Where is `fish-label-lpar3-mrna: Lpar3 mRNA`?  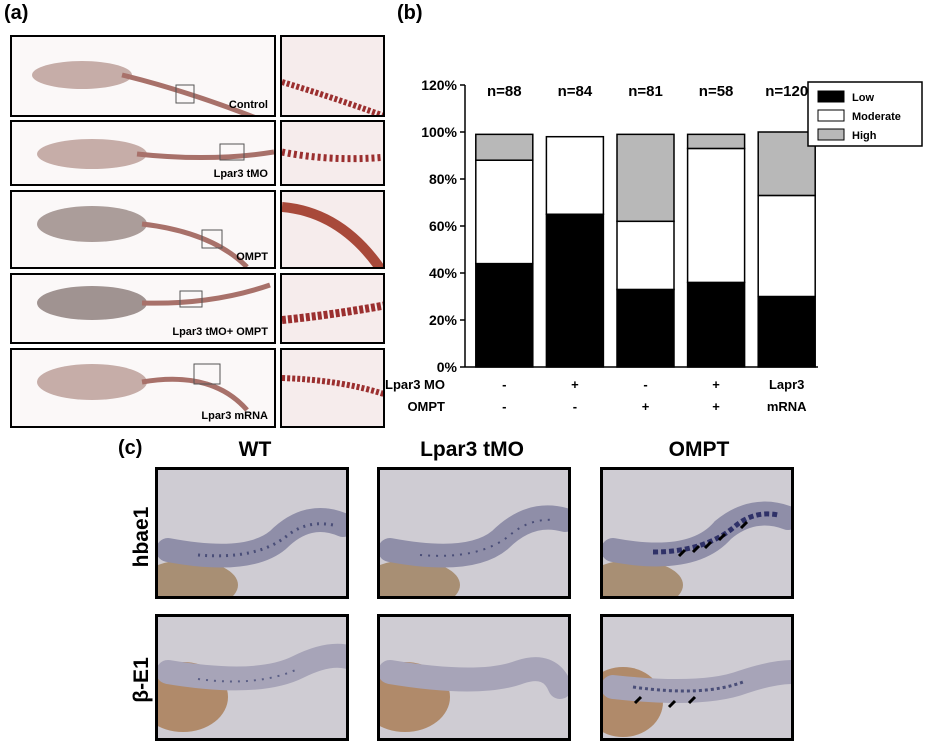
fish-label-lpar3-mrna: Lpar3 mRNA is located at coordinates (234, 416).